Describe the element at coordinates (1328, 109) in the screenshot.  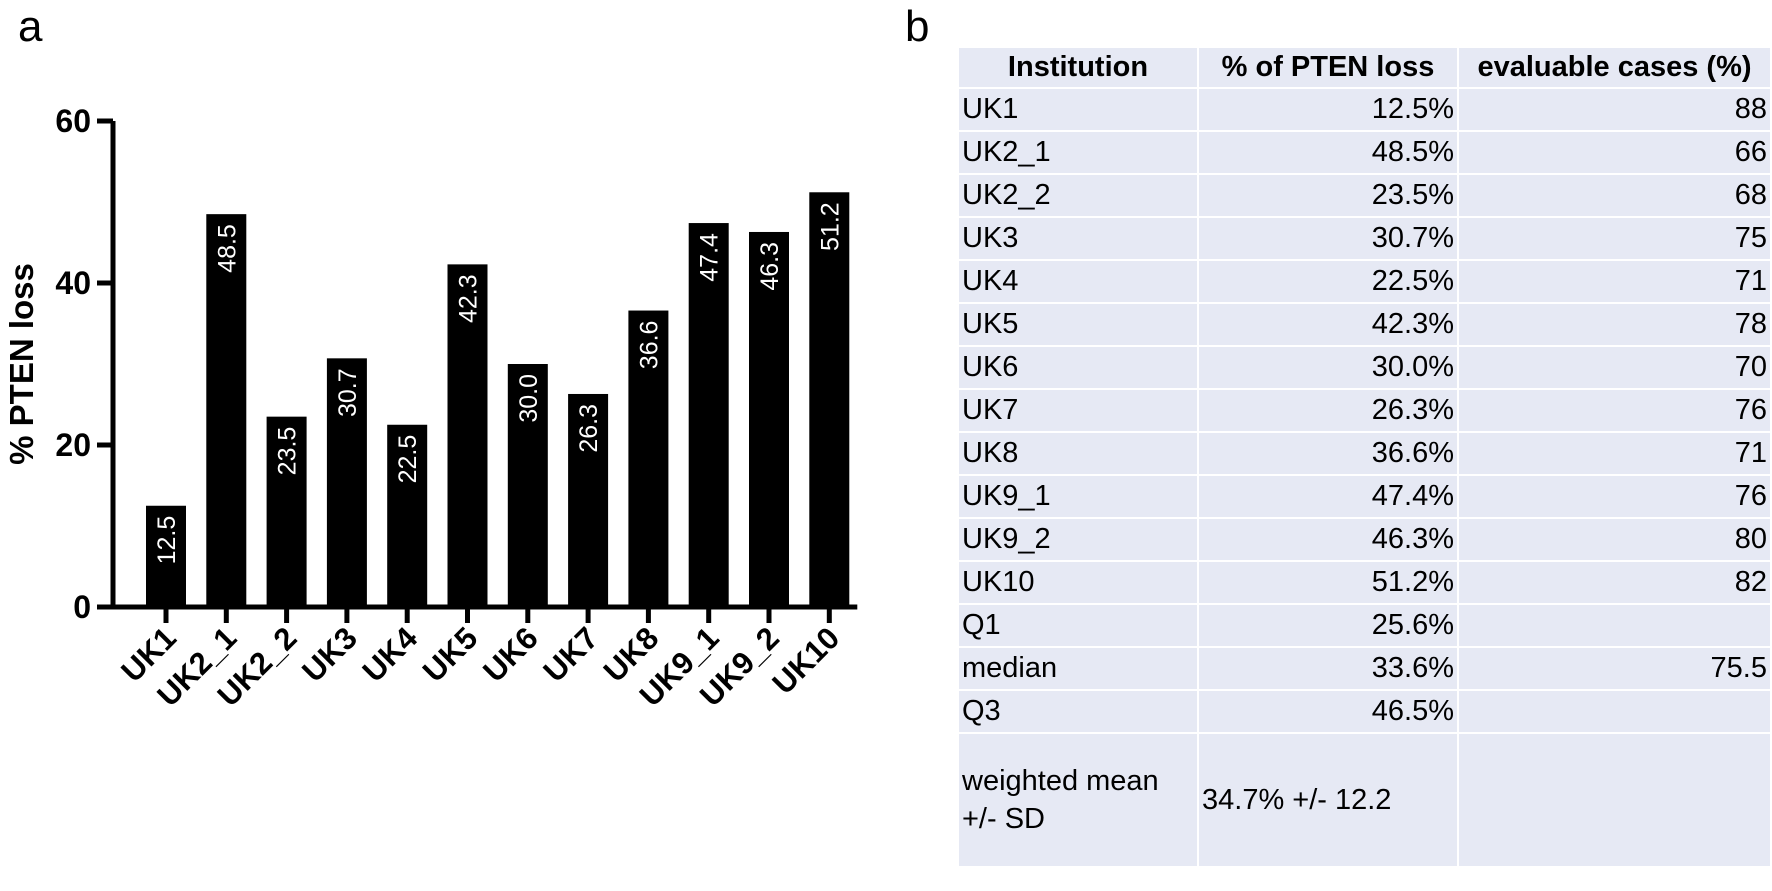
I see `cell-pten-loss: 12.5%` at that location.